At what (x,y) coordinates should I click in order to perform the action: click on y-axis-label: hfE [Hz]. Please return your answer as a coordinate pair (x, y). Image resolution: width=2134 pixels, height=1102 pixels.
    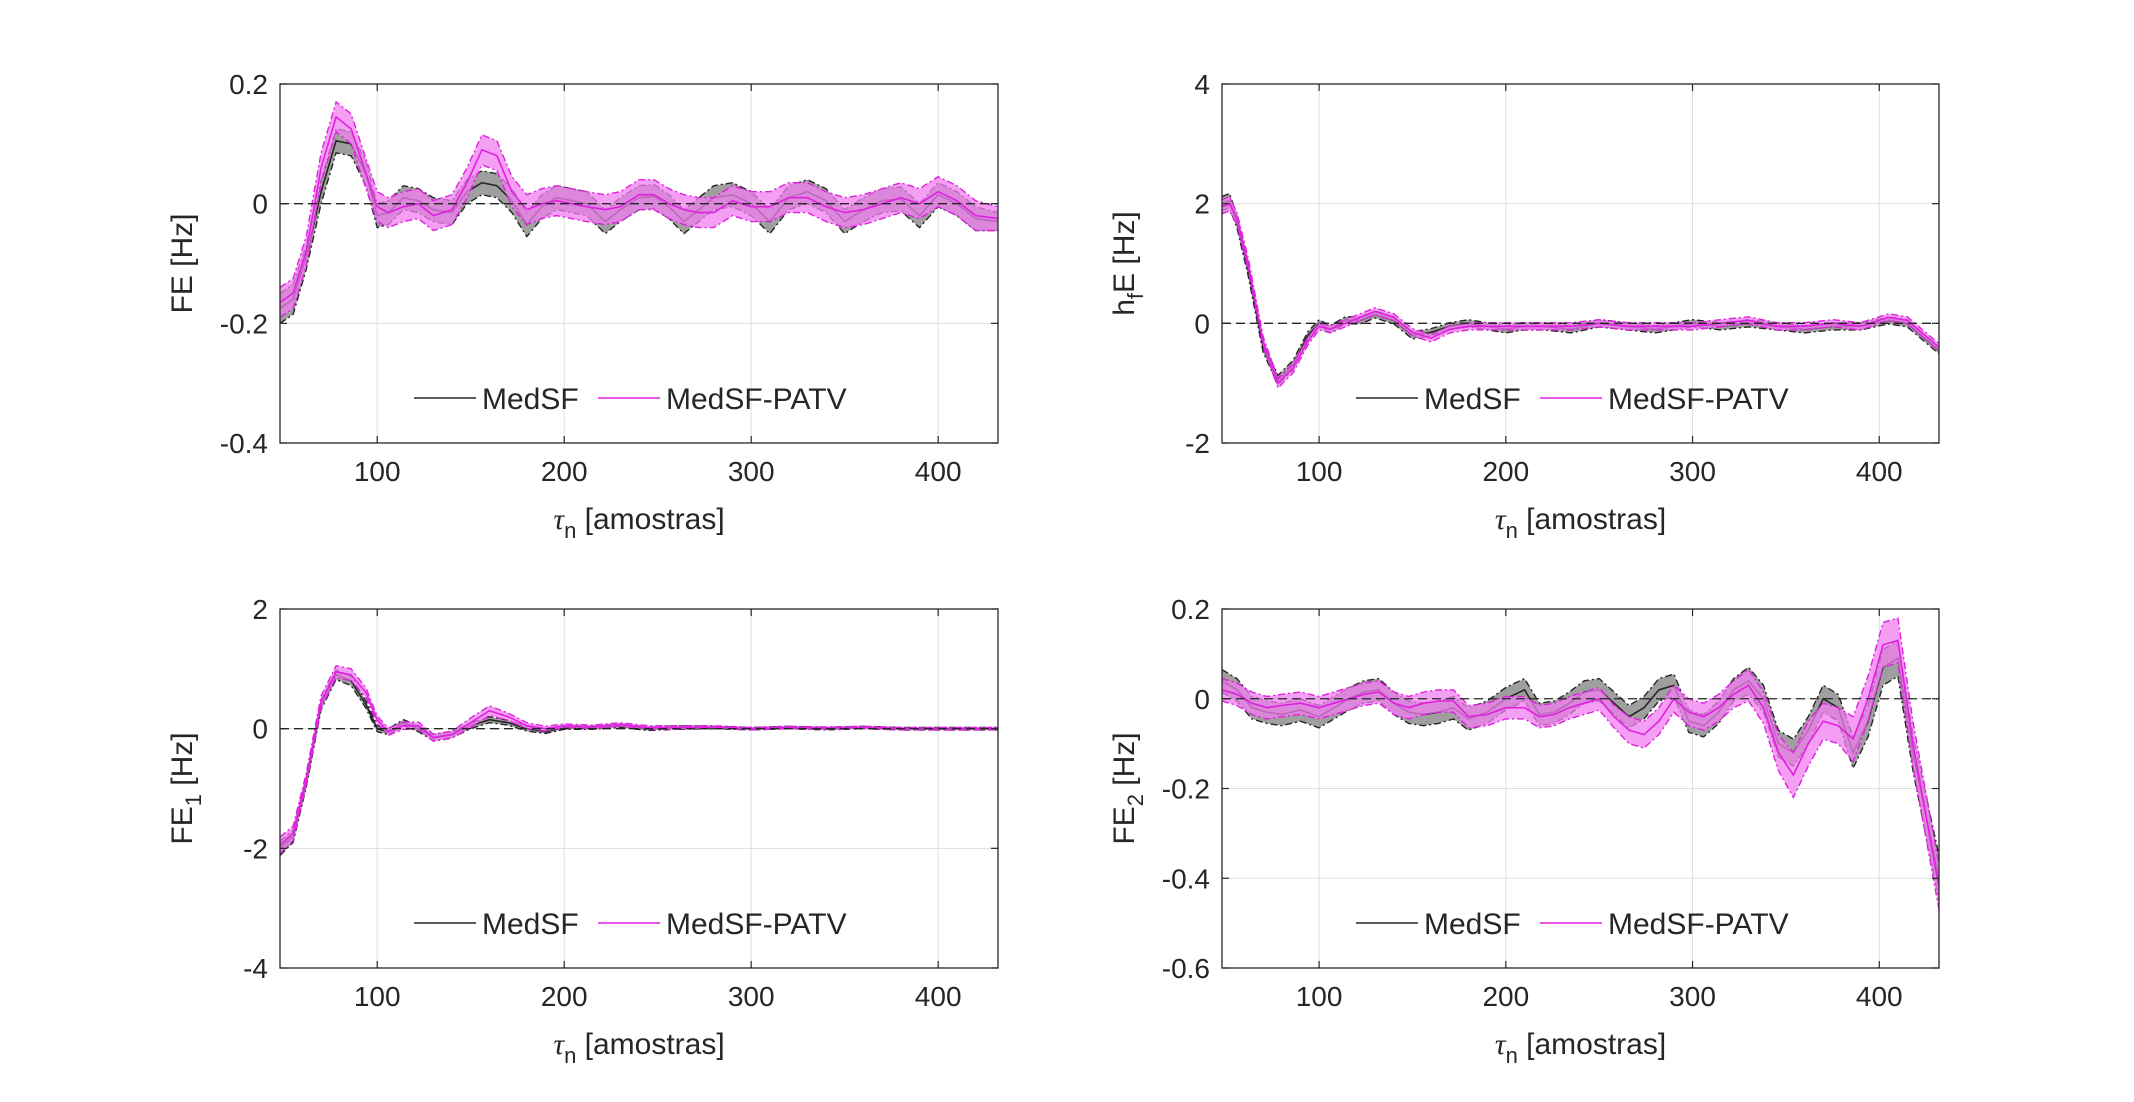
    Looking at the image, I should click on (1128, 263).